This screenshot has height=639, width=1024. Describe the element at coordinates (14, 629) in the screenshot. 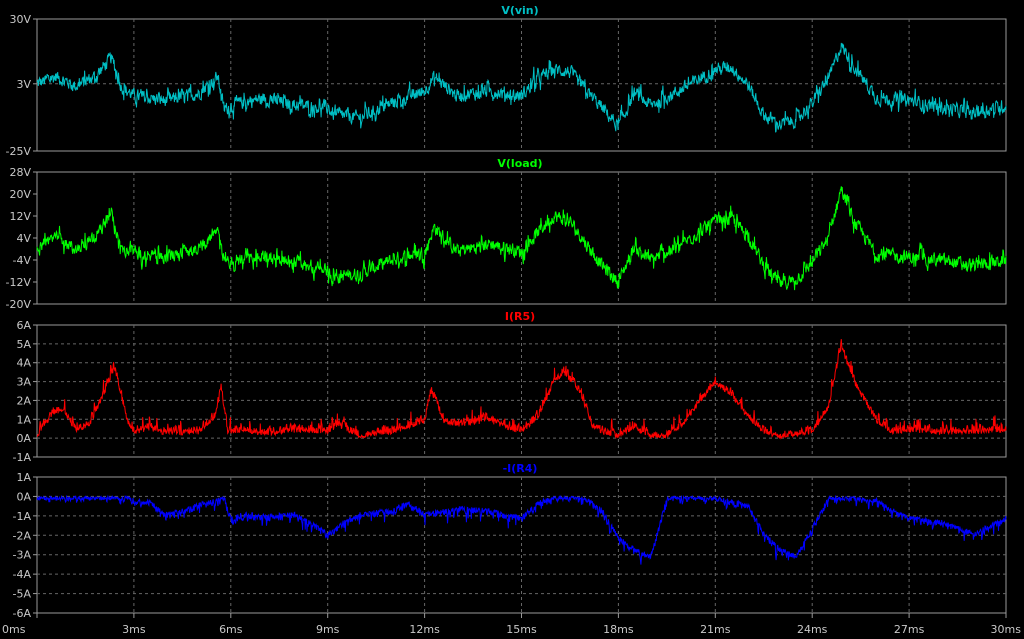

I see `x-tick-label: 0ms` at that location.